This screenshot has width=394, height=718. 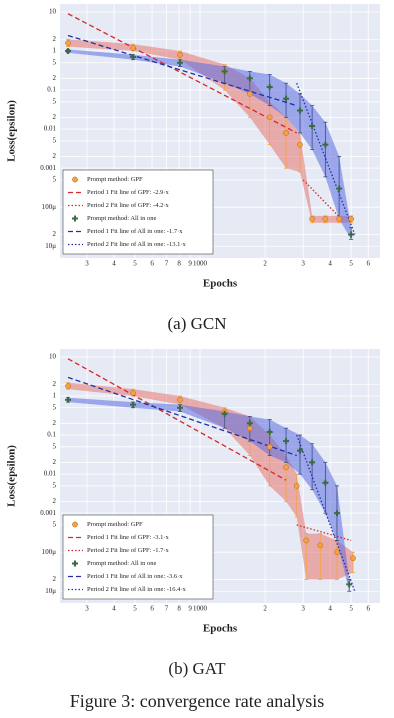 What do you see at coordinates (121, 563) in the screenshot?
I see `legend-label: Prompt method: All in one` at bounding box center [121, 563].